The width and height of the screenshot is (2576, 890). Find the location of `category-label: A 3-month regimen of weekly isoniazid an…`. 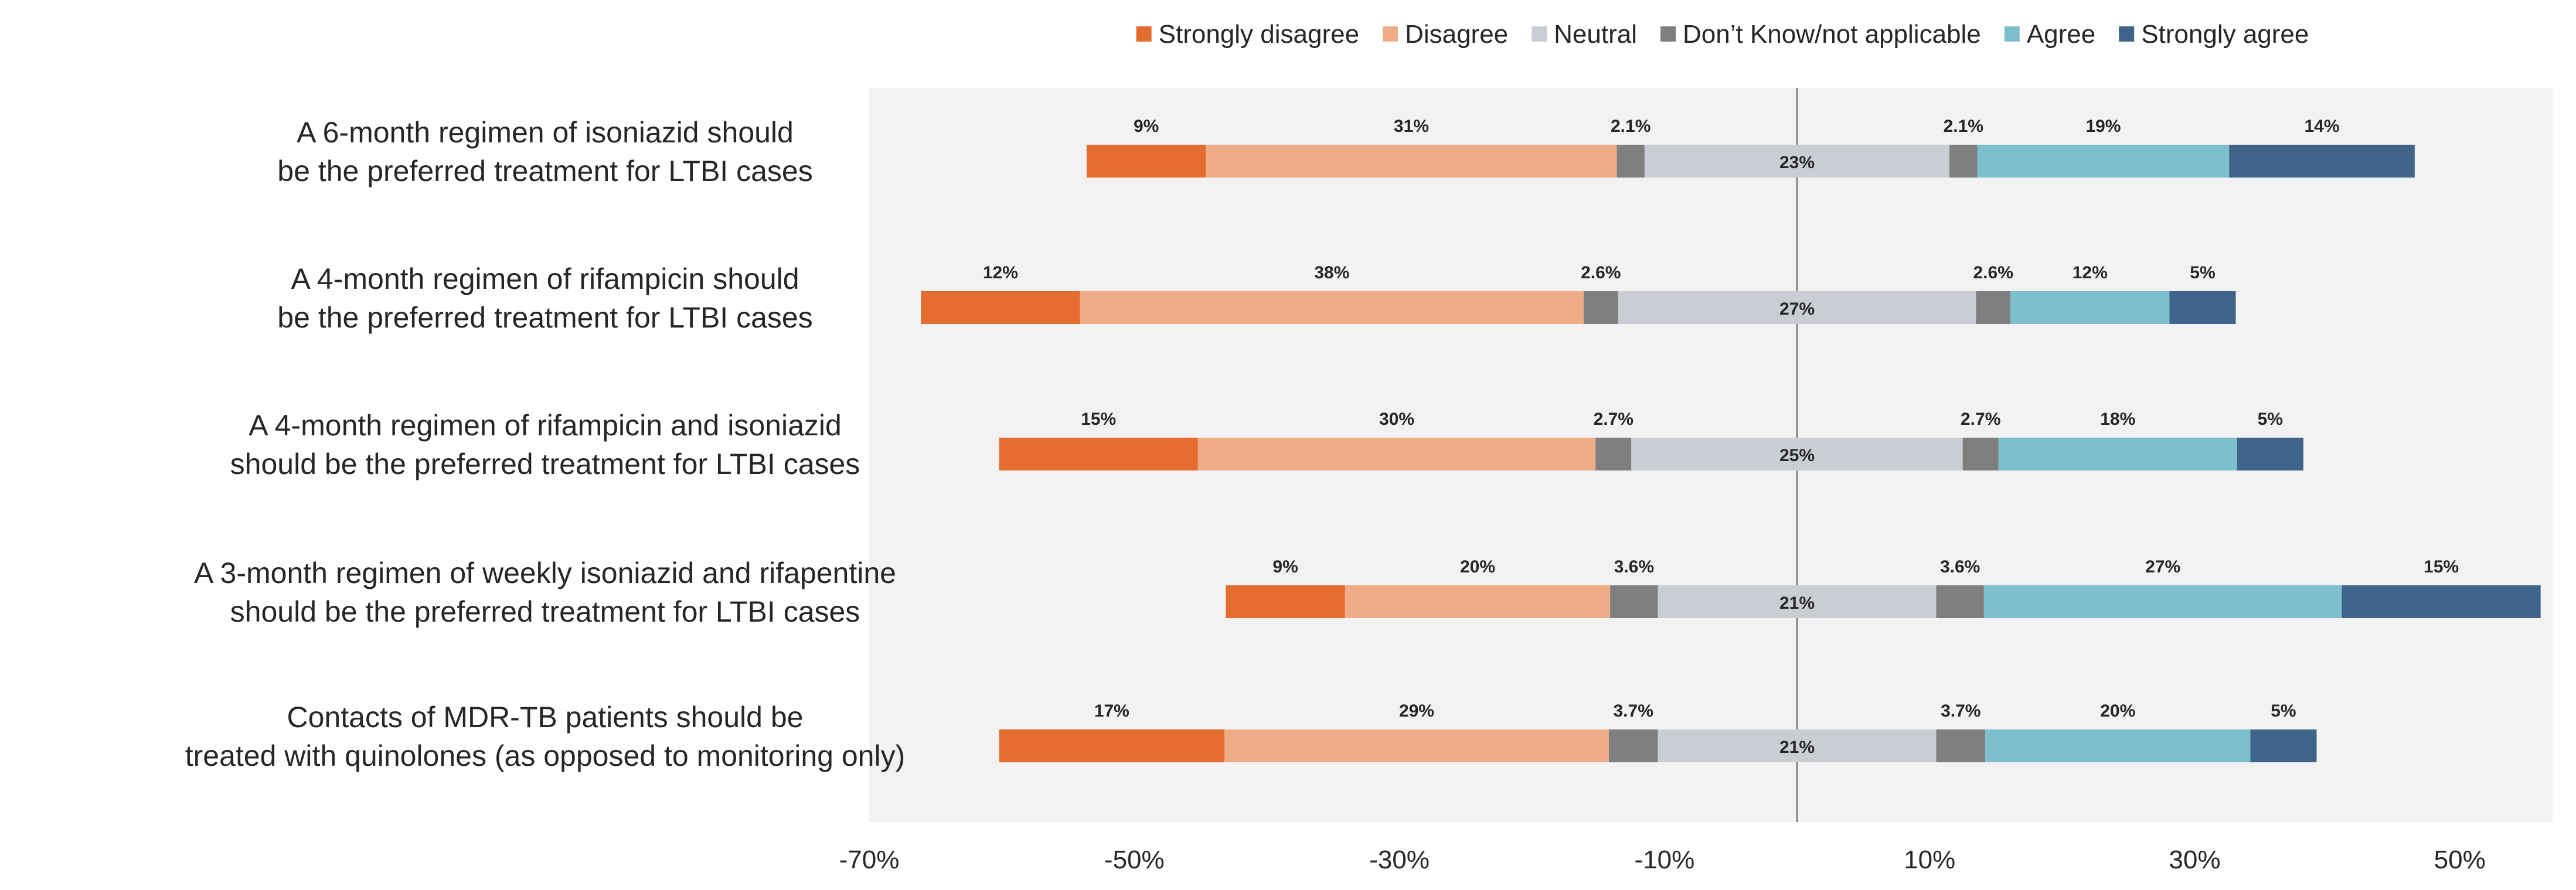

category-label: A 3-month regimen of weekly isoniazid an… is located at coordinates (545, 592).